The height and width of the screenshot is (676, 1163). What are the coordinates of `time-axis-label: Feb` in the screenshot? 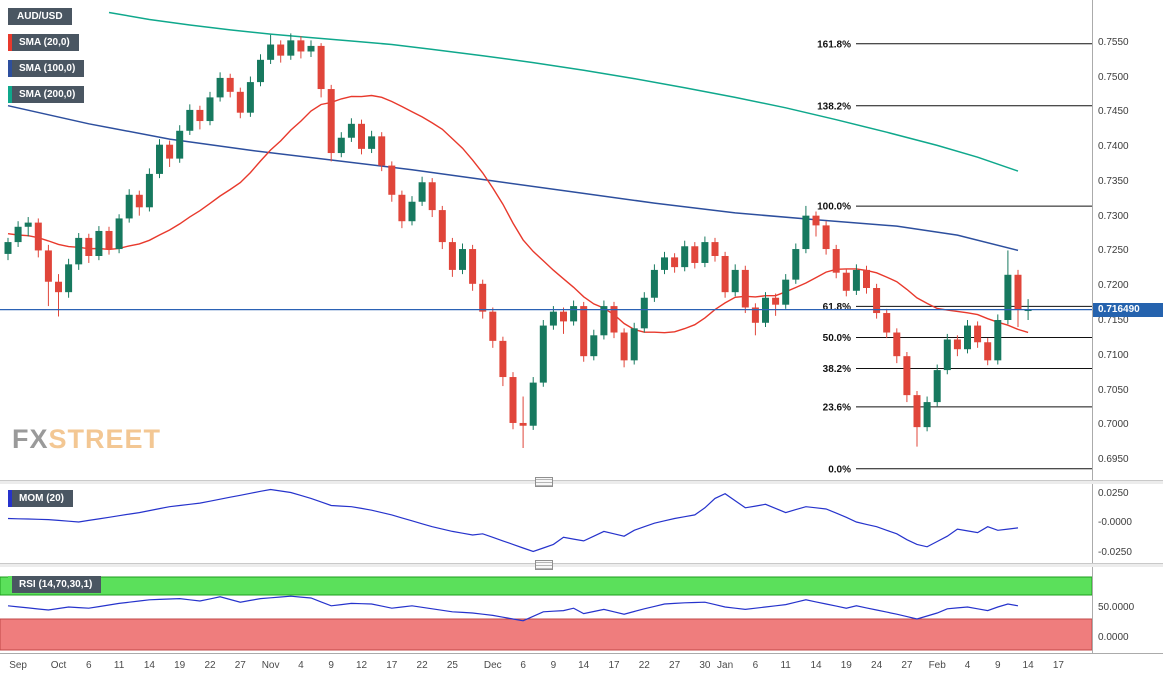 It's located at (937, 665).